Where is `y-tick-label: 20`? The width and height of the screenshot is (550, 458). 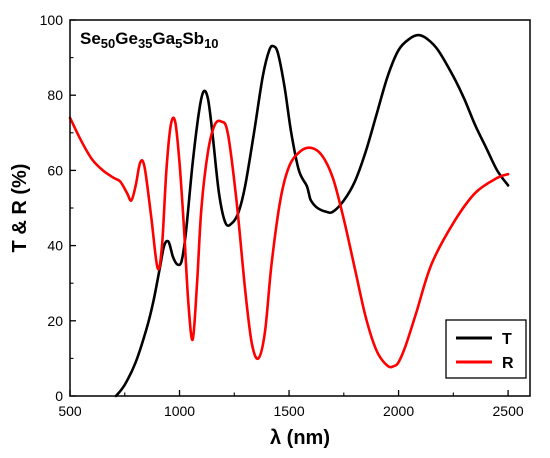 y-tick-label: 20 is located at coordinates (55, 321).